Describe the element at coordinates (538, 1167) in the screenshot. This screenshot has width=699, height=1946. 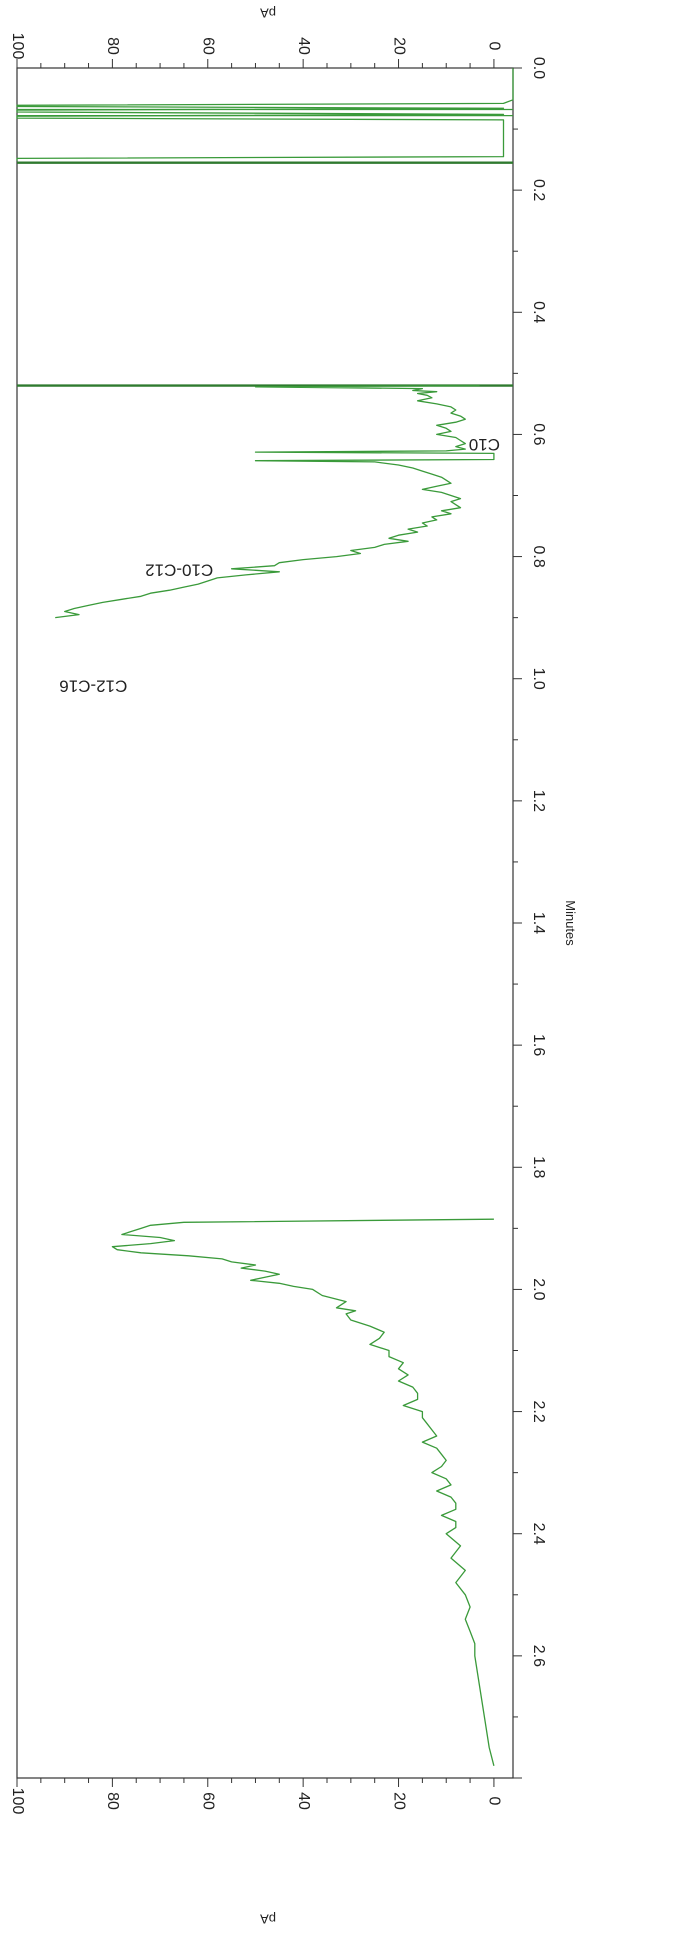
I see `x-tick-label: 1.8` at that location.